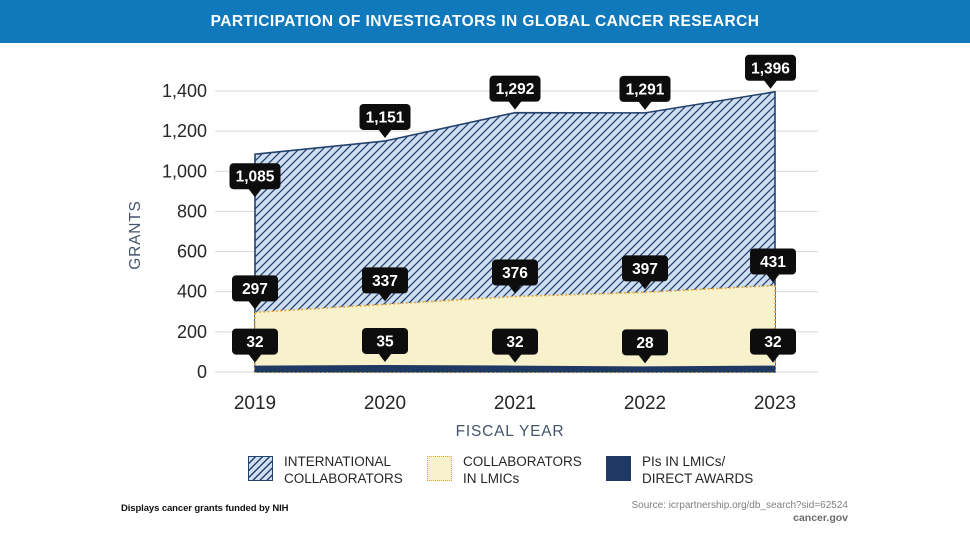  I want to click on svg-text: 1,151, so click(385, 117).